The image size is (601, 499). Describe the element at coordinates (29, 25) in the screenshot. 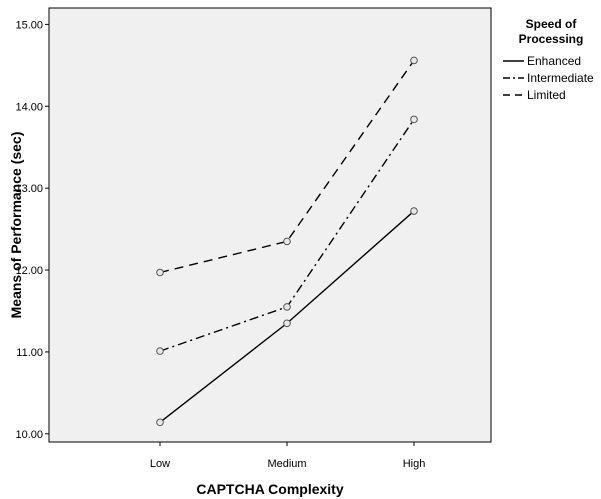

I see `y-tick-label: 15.00` at that location.